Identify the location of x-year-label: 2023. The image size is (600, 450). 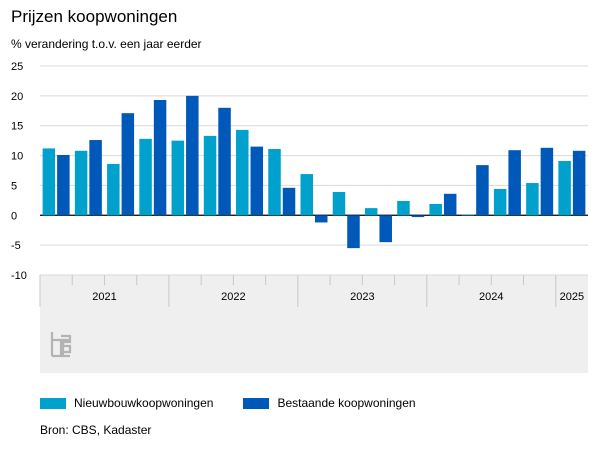
(362, 297).